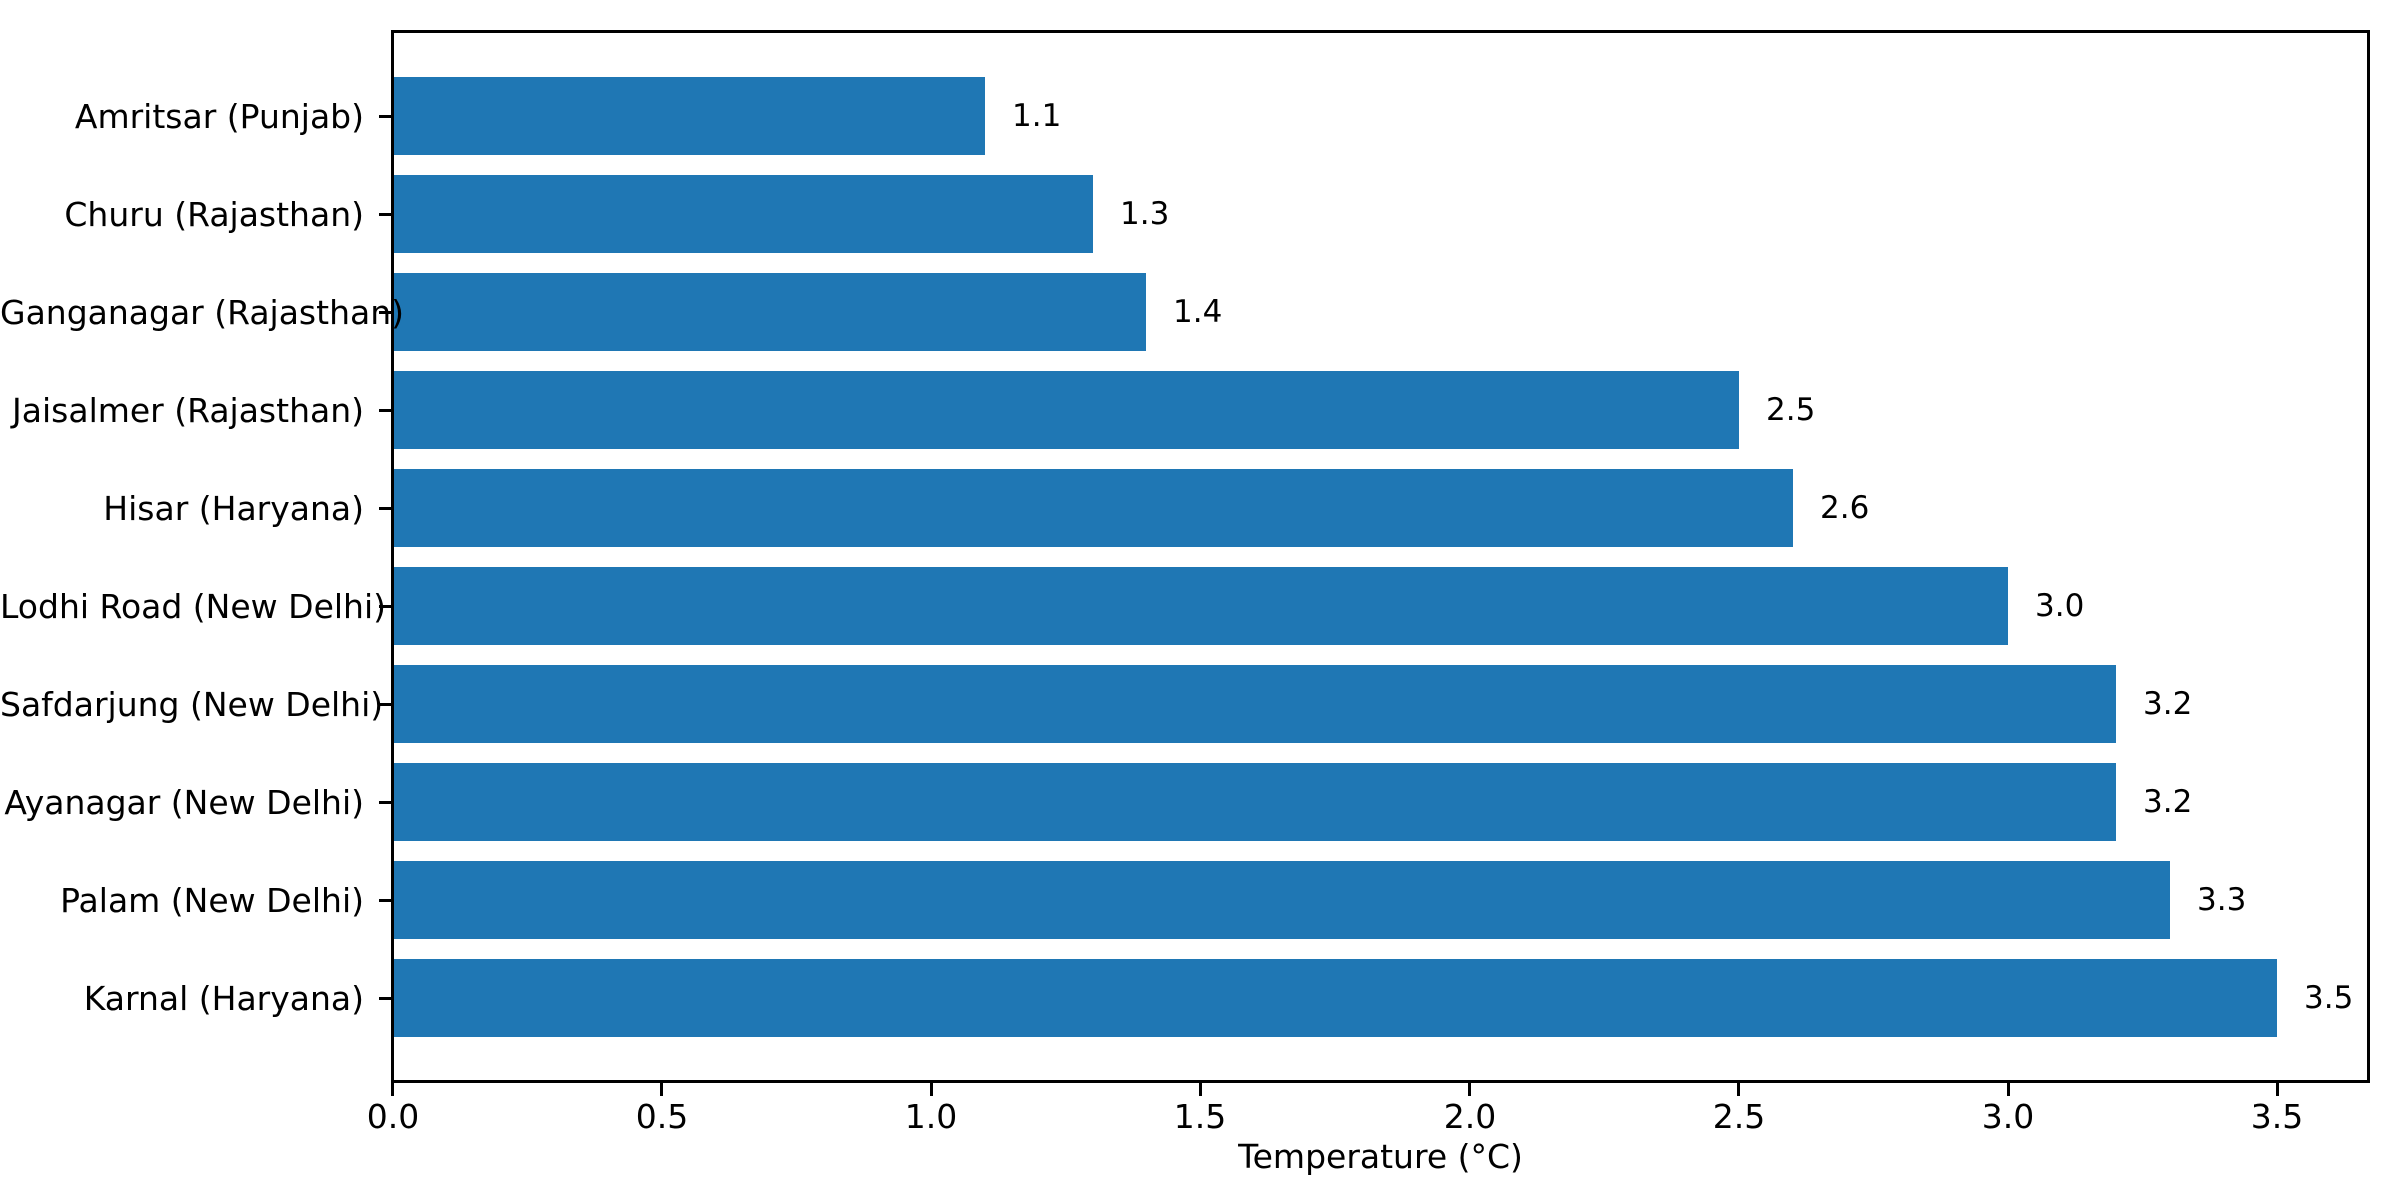 This screenshot has height=1200, width=2400. Describe the element at coordinates (192, 704) in the screenshot. I see `category-label: Safdarjung (New Delhi)` at that location.